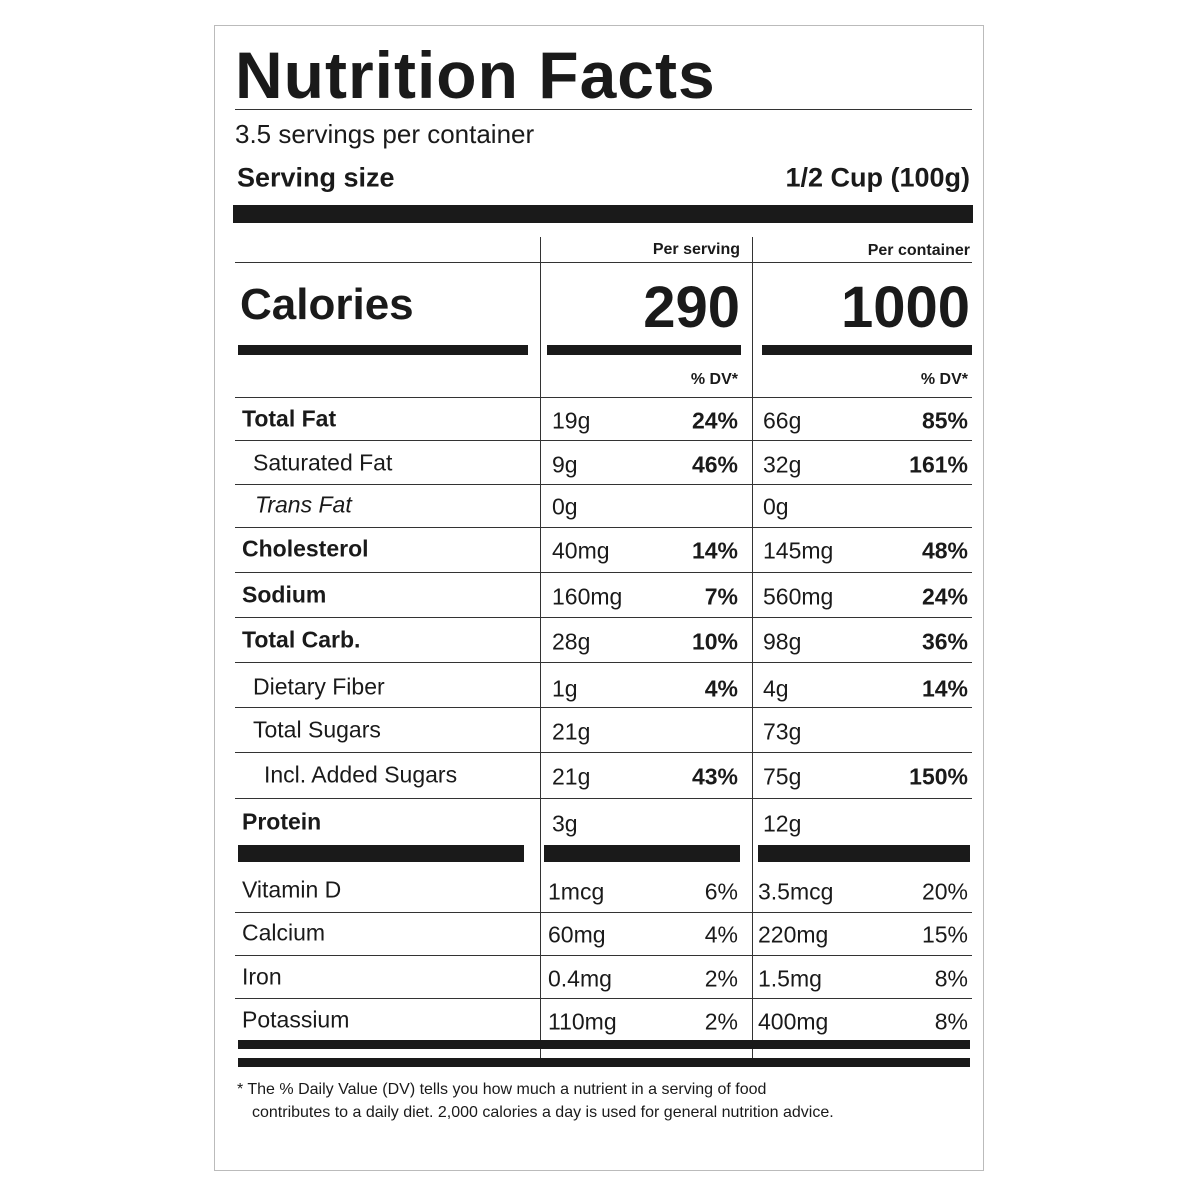  Describe the element at coordinates (782, 420) in the screenshot. I see `container-amount: 66g` at that location.